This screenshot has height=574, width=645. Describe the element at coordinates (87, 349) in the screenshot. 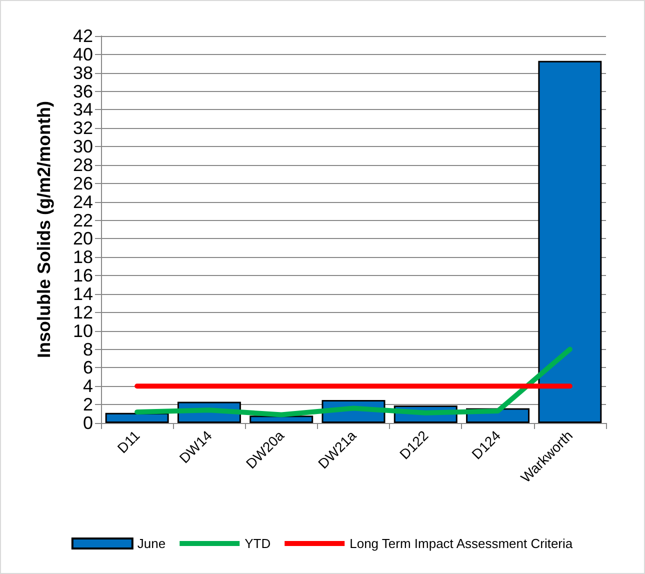

I see `y-tick-label: 8` at that location.